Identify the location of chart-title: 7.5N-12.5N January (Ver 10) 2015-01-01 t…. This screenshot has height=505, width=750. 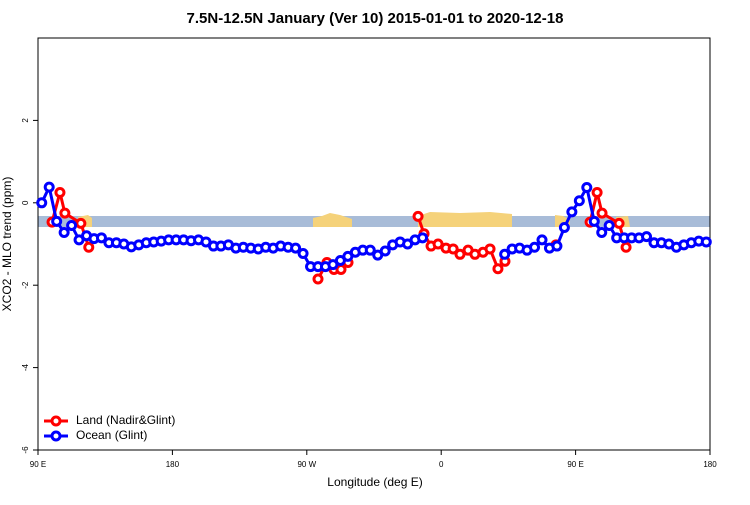
(375, 18).